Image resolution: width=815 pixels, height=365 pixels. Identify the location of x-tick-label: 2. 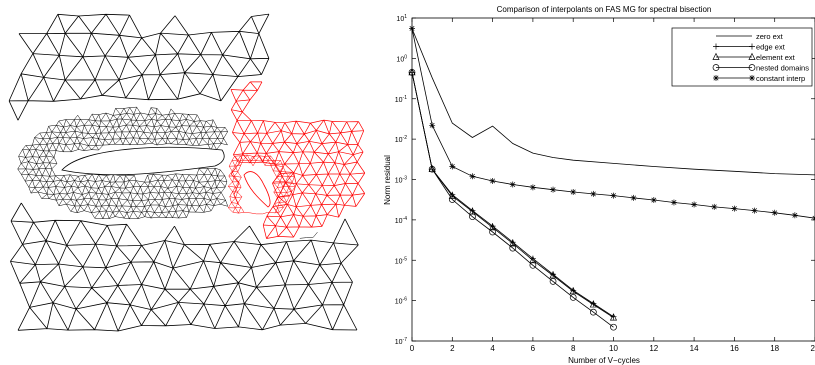
(452, 348).